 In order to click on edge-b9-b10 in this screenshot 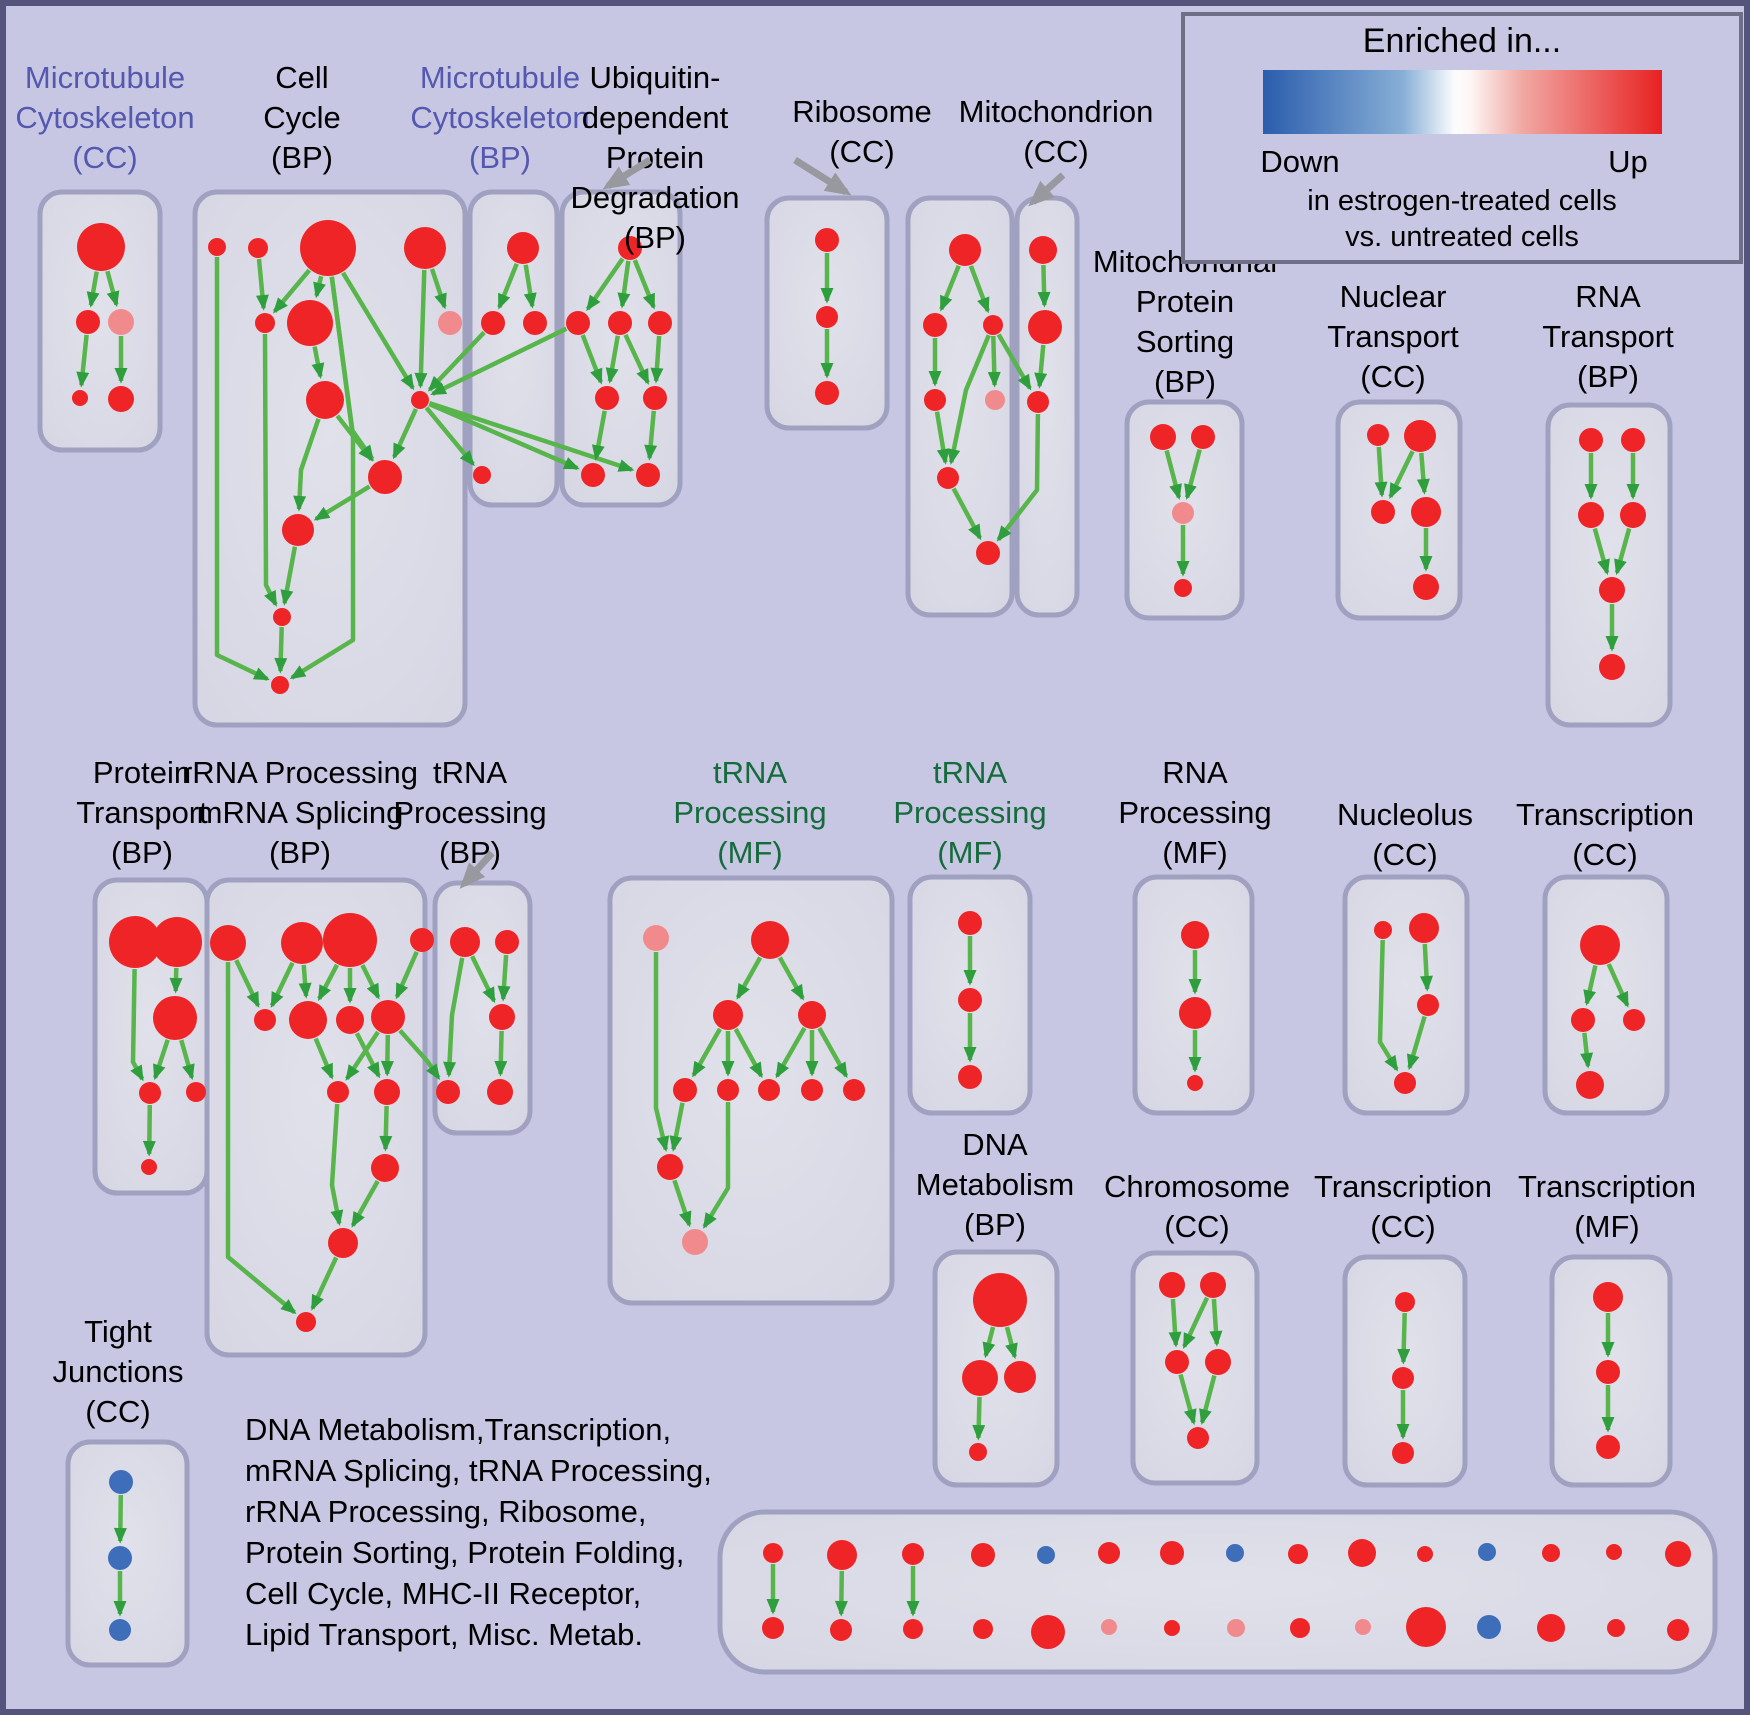, I will do `click(405, 434)`.